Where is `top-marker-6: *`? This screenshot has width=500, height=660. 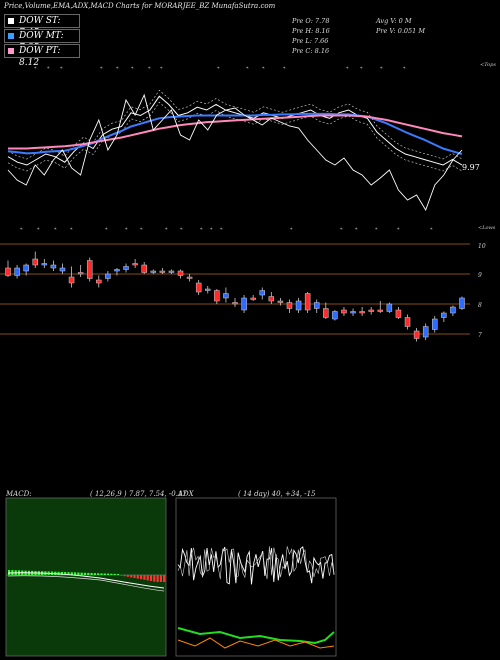 top-marker-6: * is located at coordinates (149, 69).